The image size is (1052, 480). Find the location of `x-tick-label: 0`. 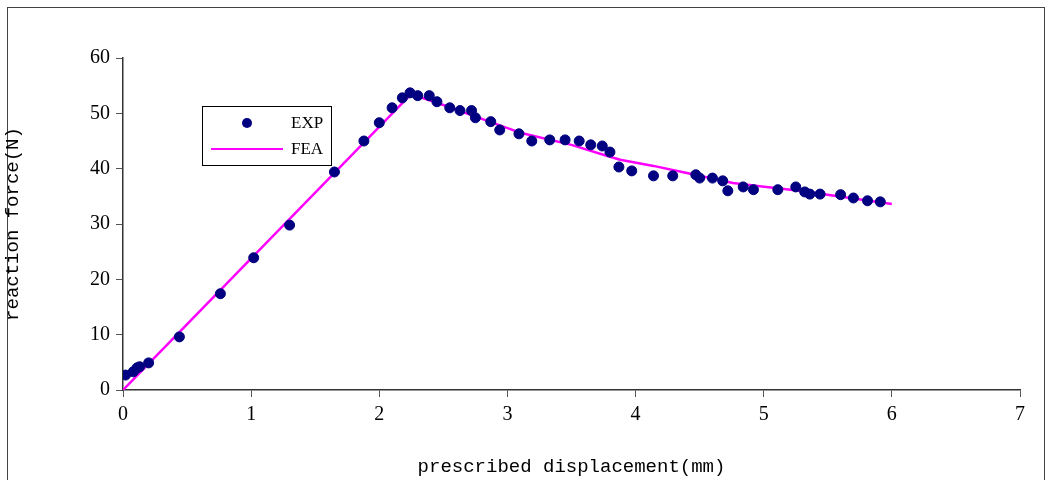

x-tick-label: 0 is located at coordinates (123, 413).